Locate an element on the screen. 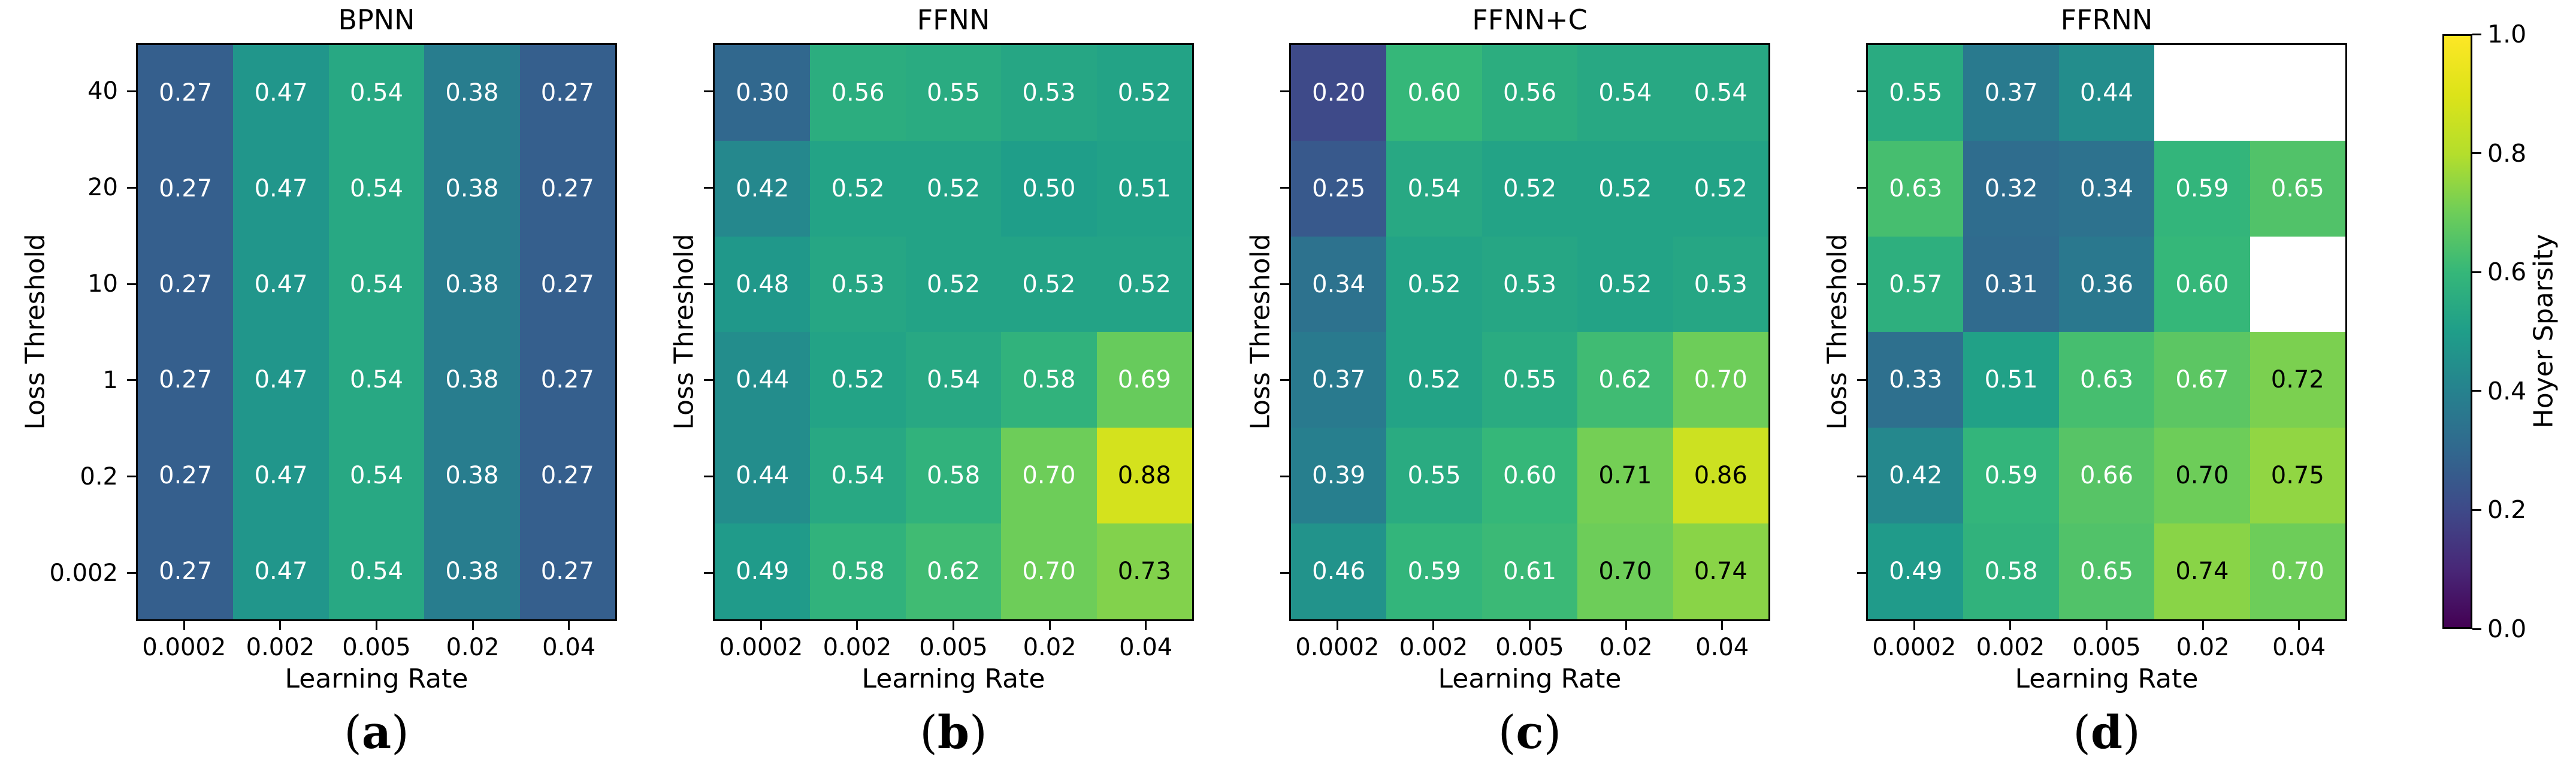  cell-value: 0.70 is located at coordinates (1720, 380).